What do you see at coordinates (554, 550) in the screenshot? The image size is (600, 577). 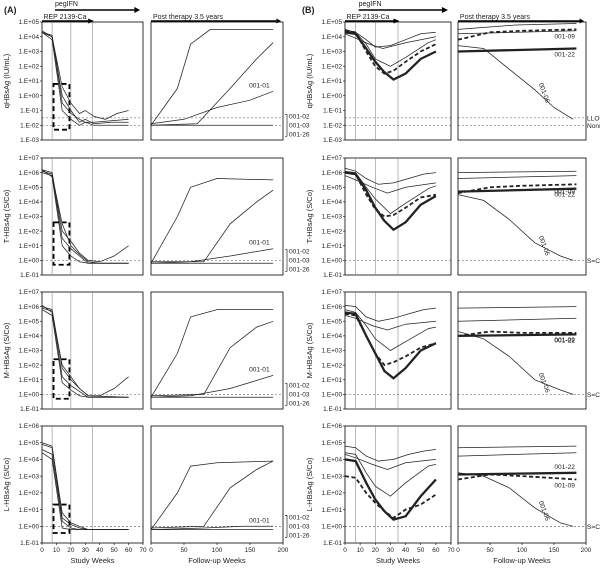 I see `x-tick-label: 150` at bounding box center [554, 550].